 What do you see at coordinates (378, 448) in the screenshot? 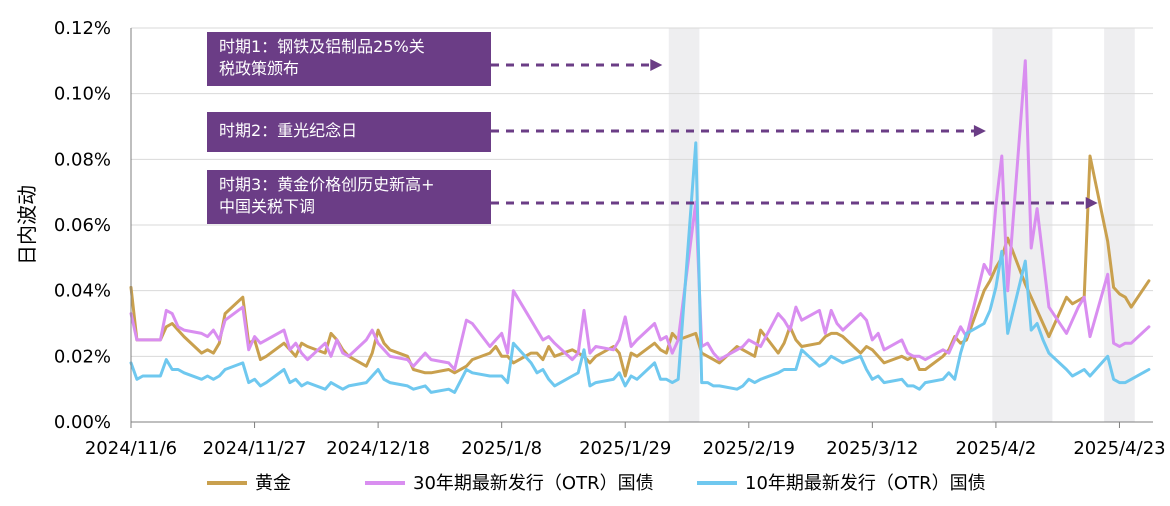
I see `x-tick-label: 2024/12/18` at bounding box center [378, 448].